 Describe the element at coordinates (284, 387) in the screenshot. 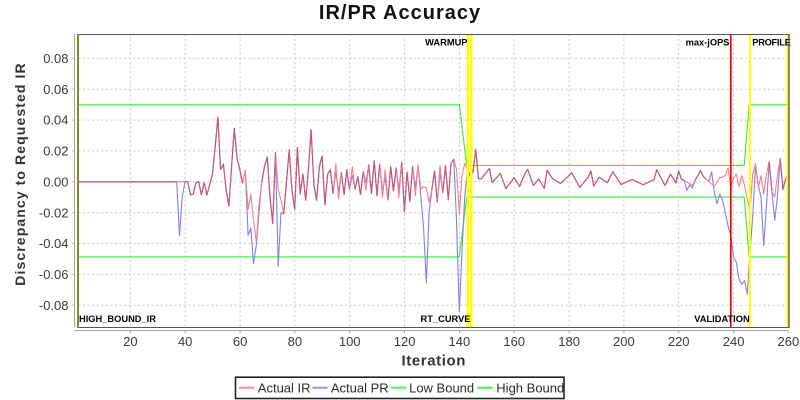

I see `svg-text: Actual IR` at that location.